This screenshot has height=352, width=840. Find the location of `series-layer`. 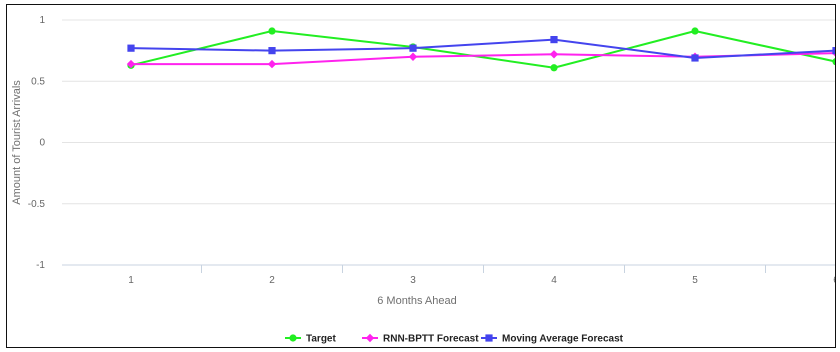

series-layer is located at coordinates (480, 49).